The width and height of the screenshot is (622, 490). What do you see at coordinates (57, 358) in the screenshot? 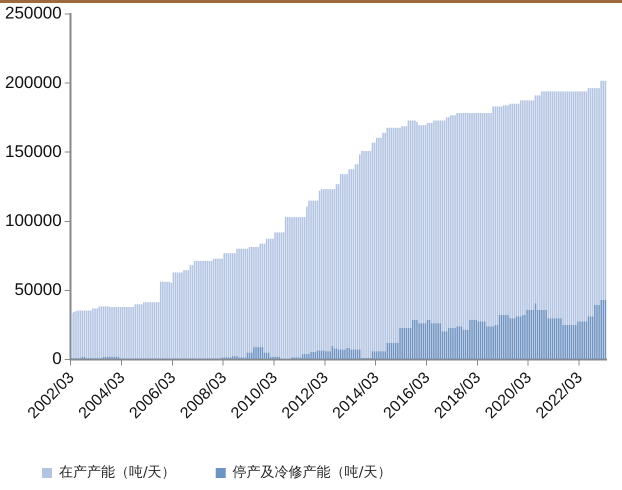
I see `y-tick-label: 0` at bounding box center [57, 358].